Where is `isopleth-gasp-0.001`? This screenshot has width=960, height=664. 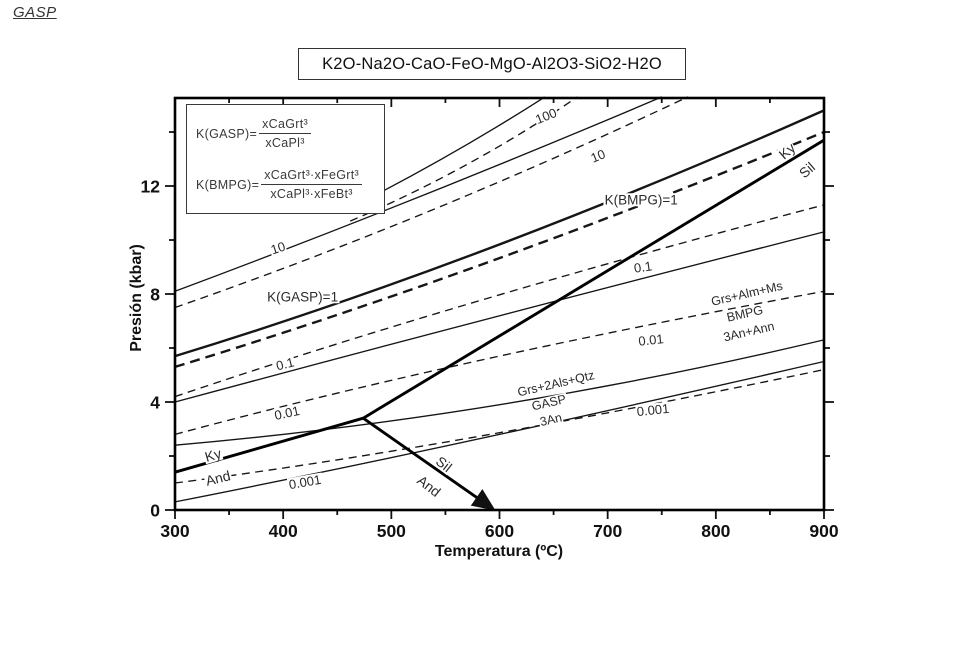
isopleth-gasp-0.001 is located at coordinates (499, 431).